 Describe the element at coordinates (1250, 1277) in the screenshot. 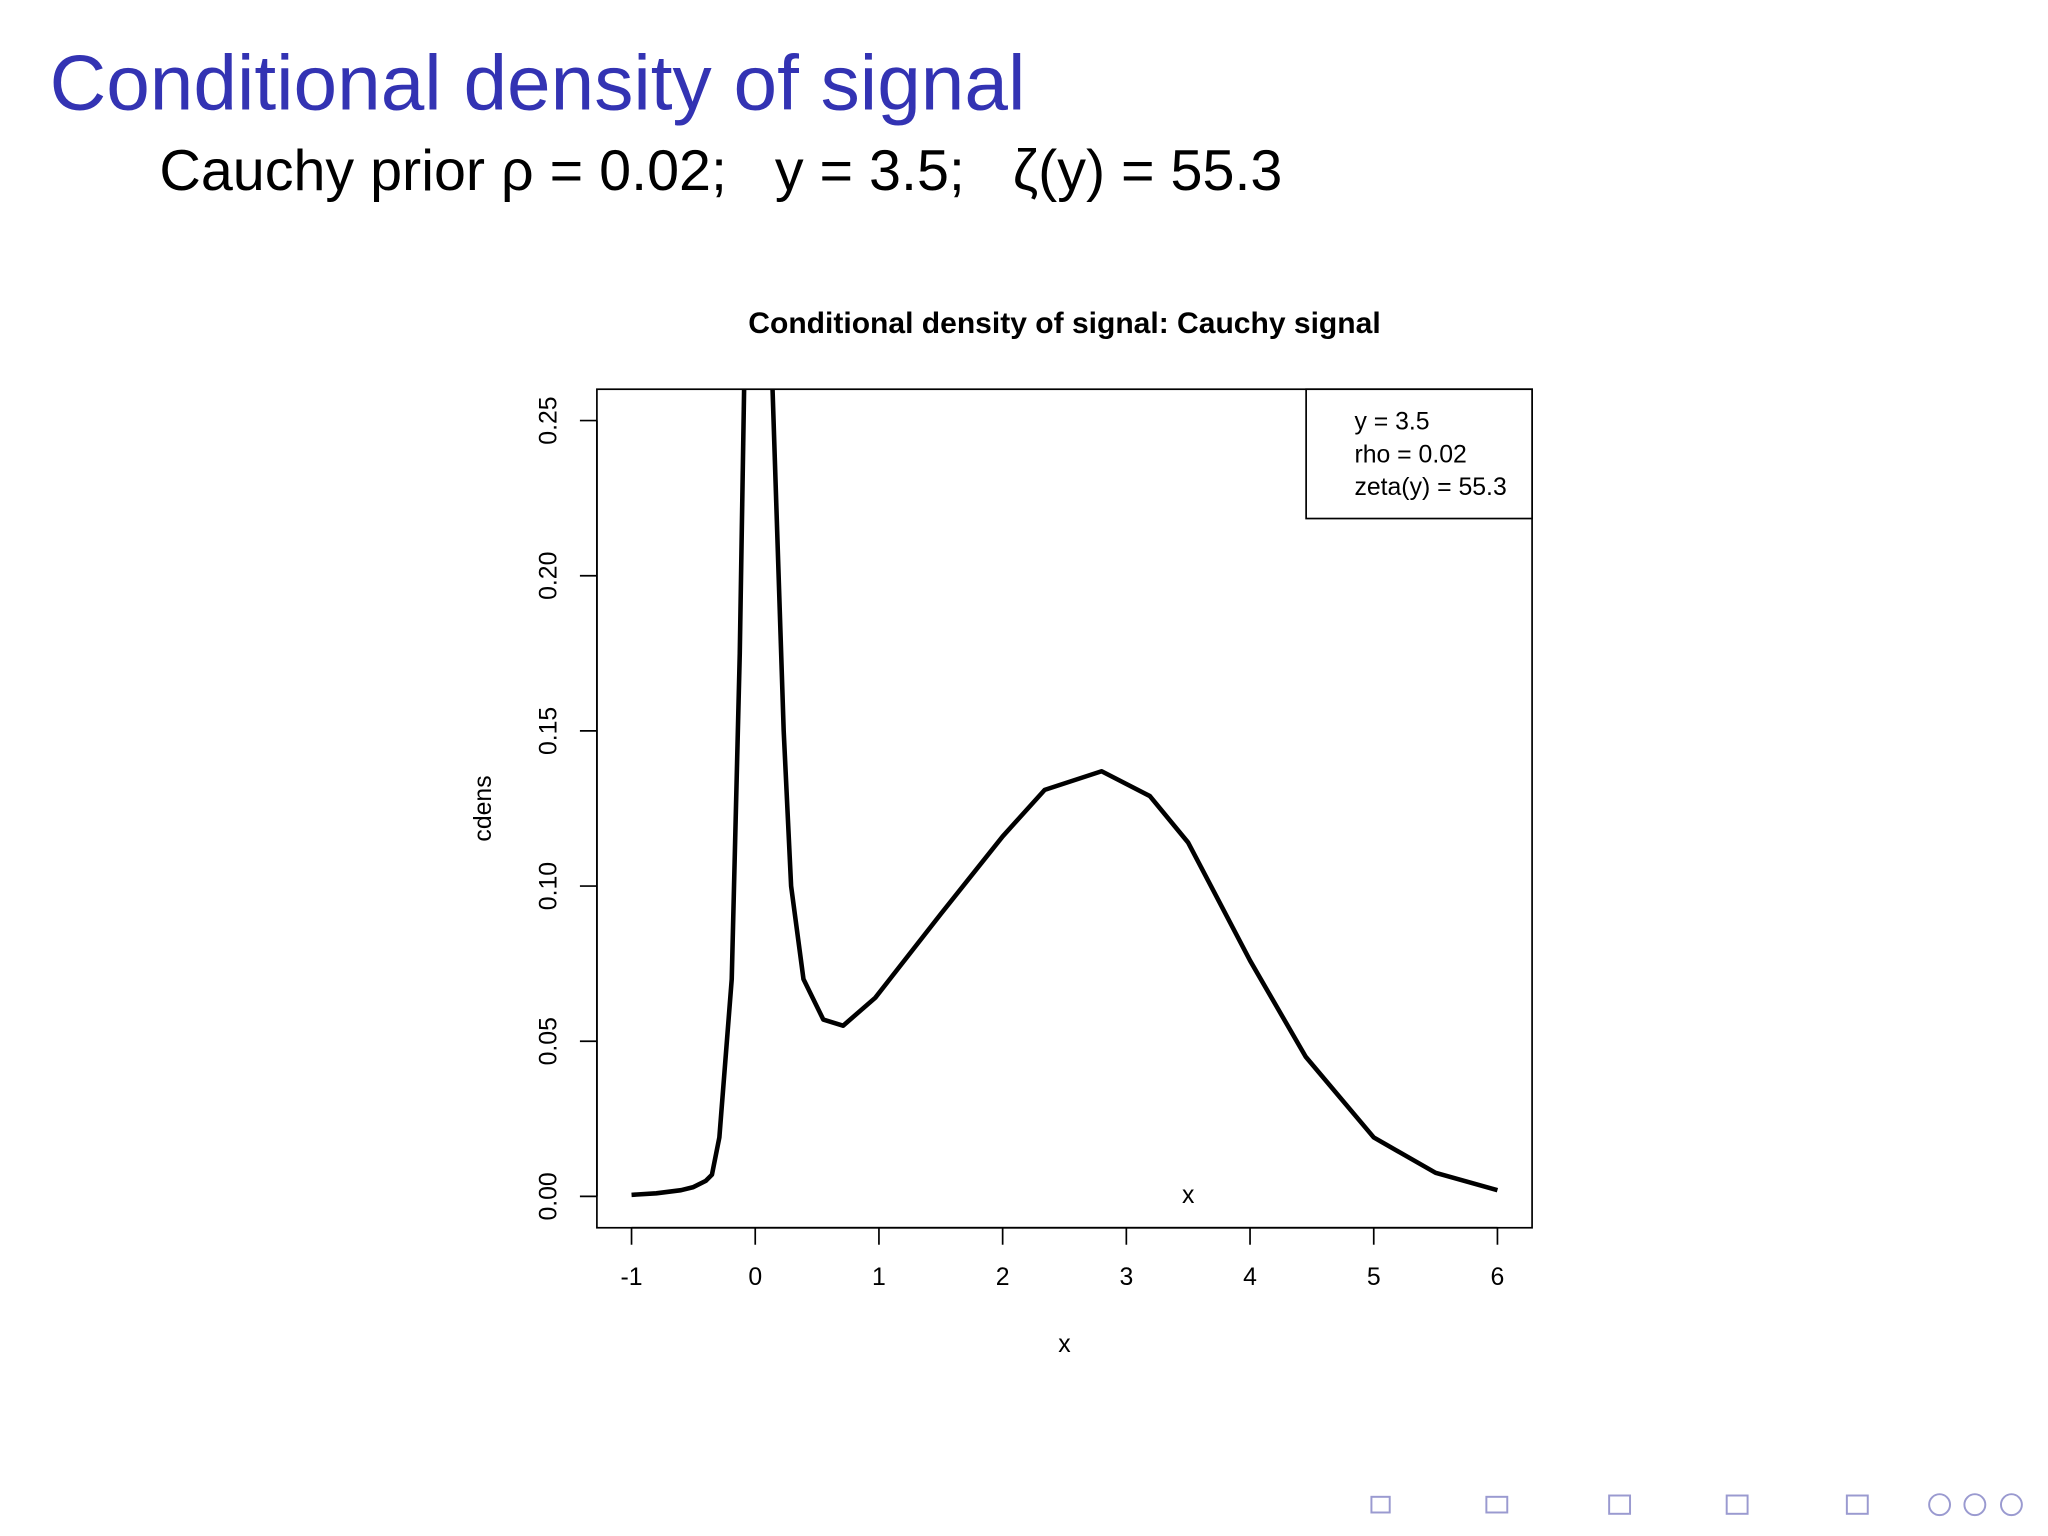

I see `x-tick-label: 4` at that location.